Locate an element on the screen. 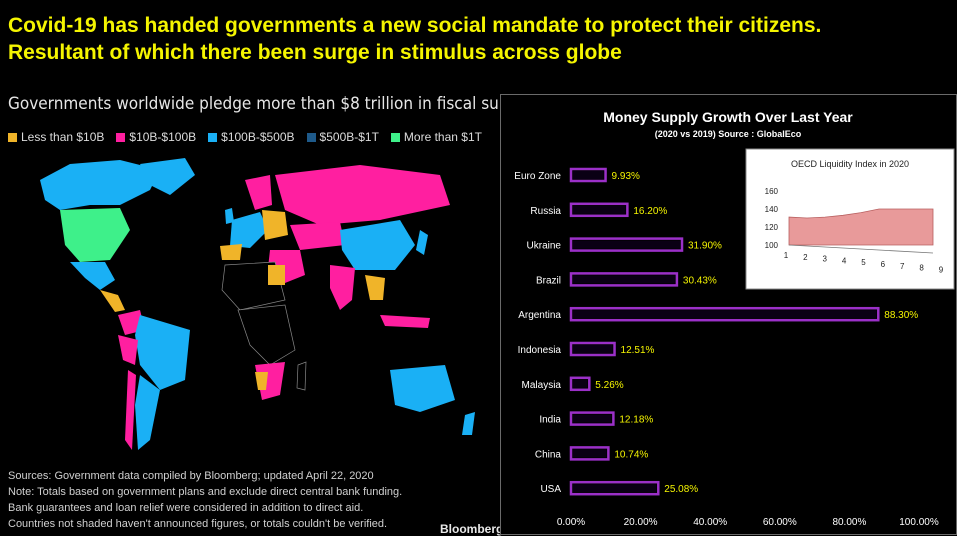  map-region-peru is located at coordinates (128, 350).